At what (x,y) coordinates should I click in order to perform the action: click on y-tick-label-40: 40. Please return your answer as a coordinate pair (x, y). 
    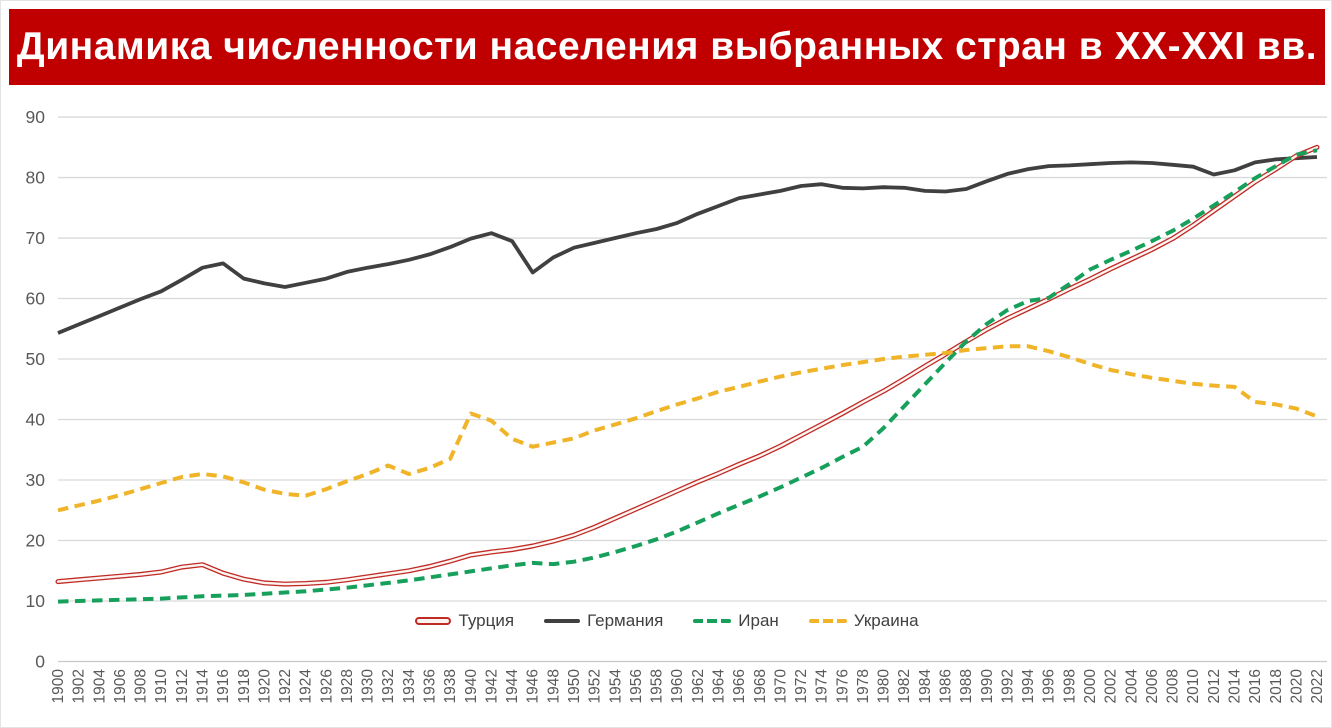
    Looking at the image, I should click on (36, 420).